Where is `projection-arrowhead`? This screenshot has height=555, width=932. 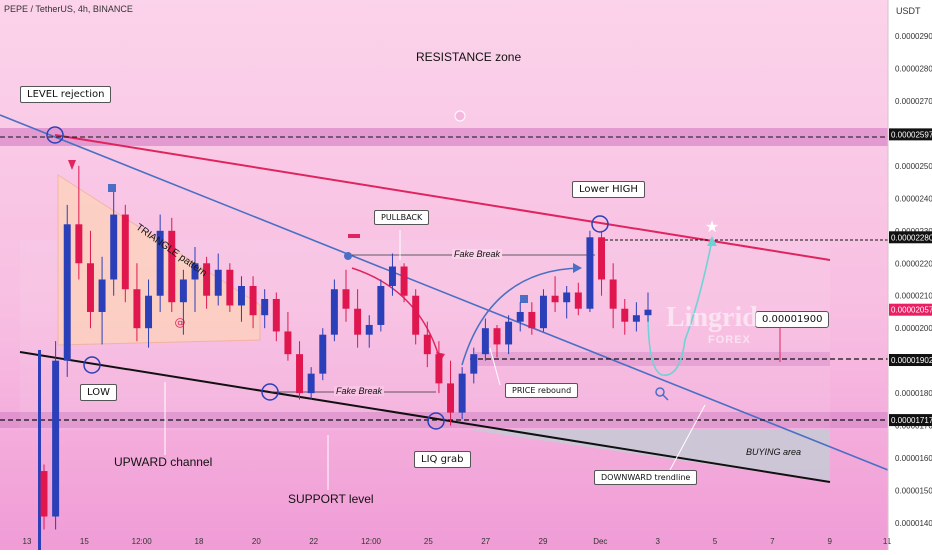 projection-arrowhead is located at coordinates (577, 268).